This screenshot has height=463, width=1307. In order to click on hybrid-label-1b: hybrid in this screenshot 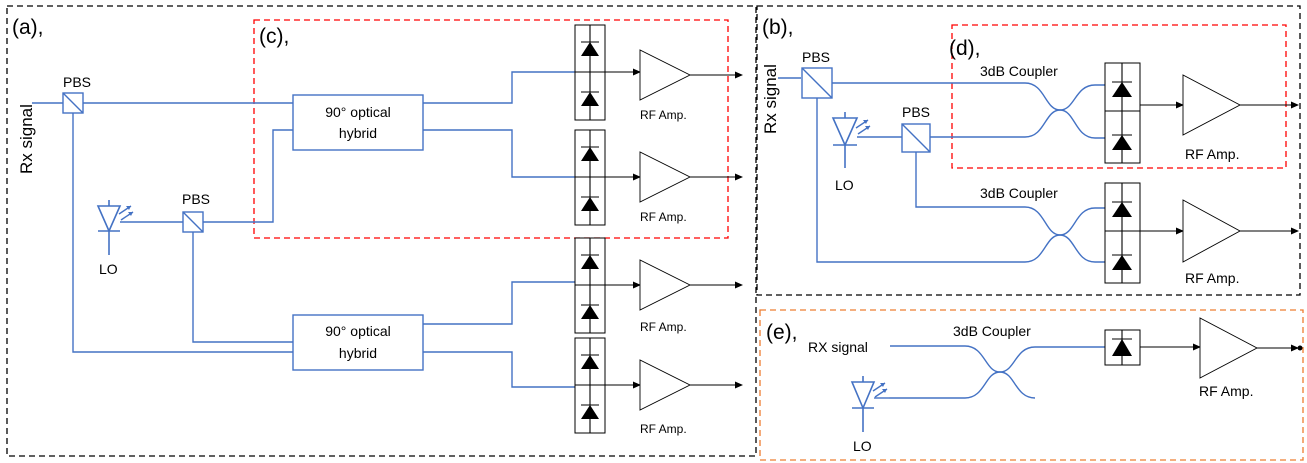, I will do `click(358, 133)`.